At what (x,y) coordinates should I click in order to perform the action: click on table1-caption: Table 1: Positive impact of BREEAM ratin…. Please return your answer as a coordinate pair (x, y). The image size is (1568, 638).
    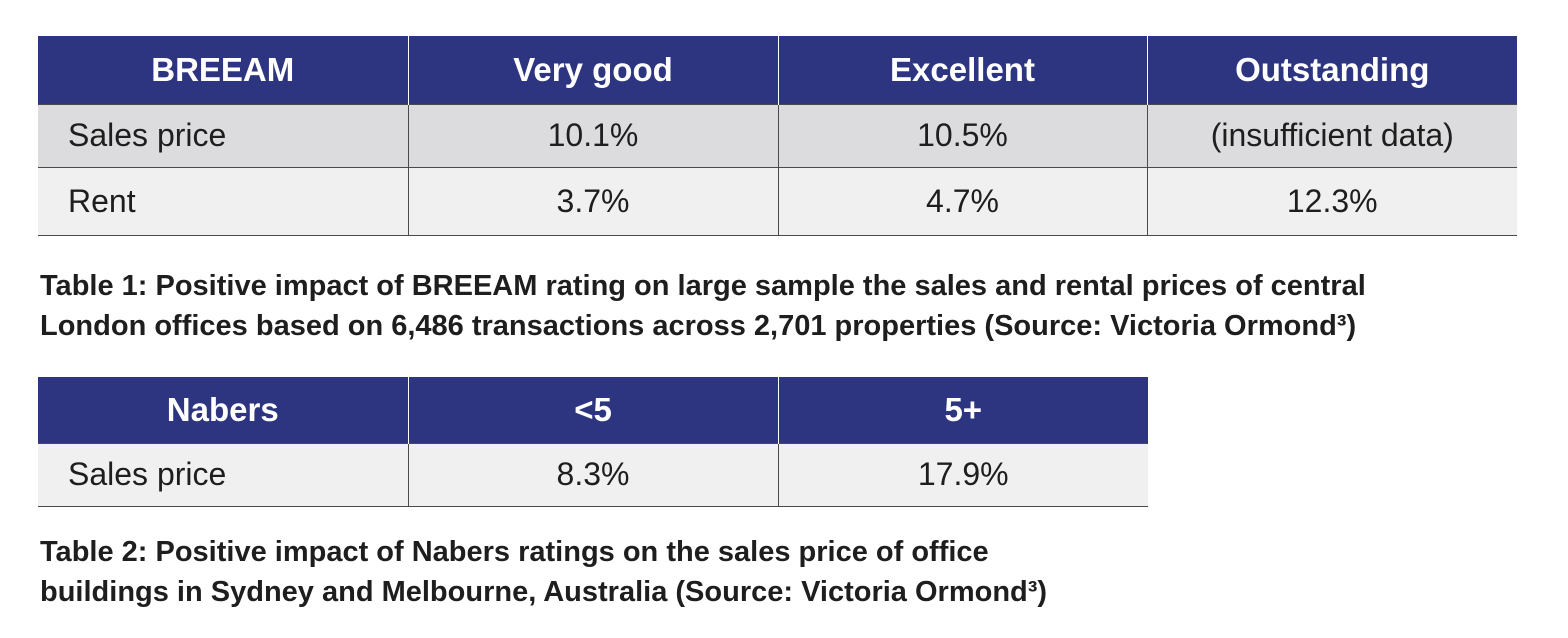
    Looking at the image, I should click on (790, 306).